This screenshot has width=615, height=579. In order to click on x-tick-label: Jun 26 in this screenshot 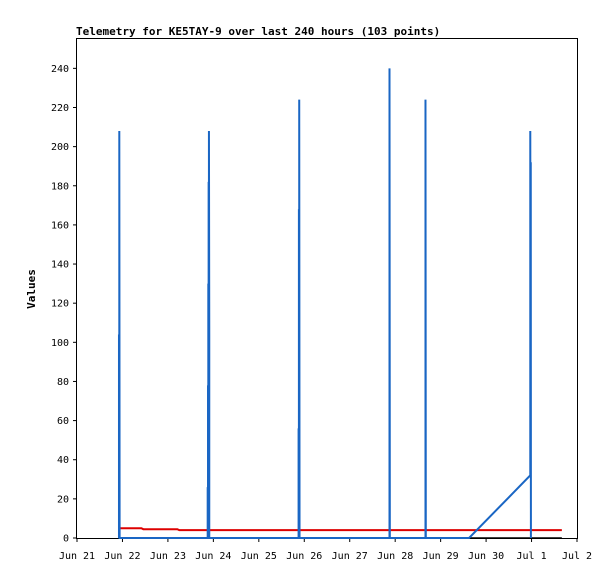, I will do `click(304, 556)`.